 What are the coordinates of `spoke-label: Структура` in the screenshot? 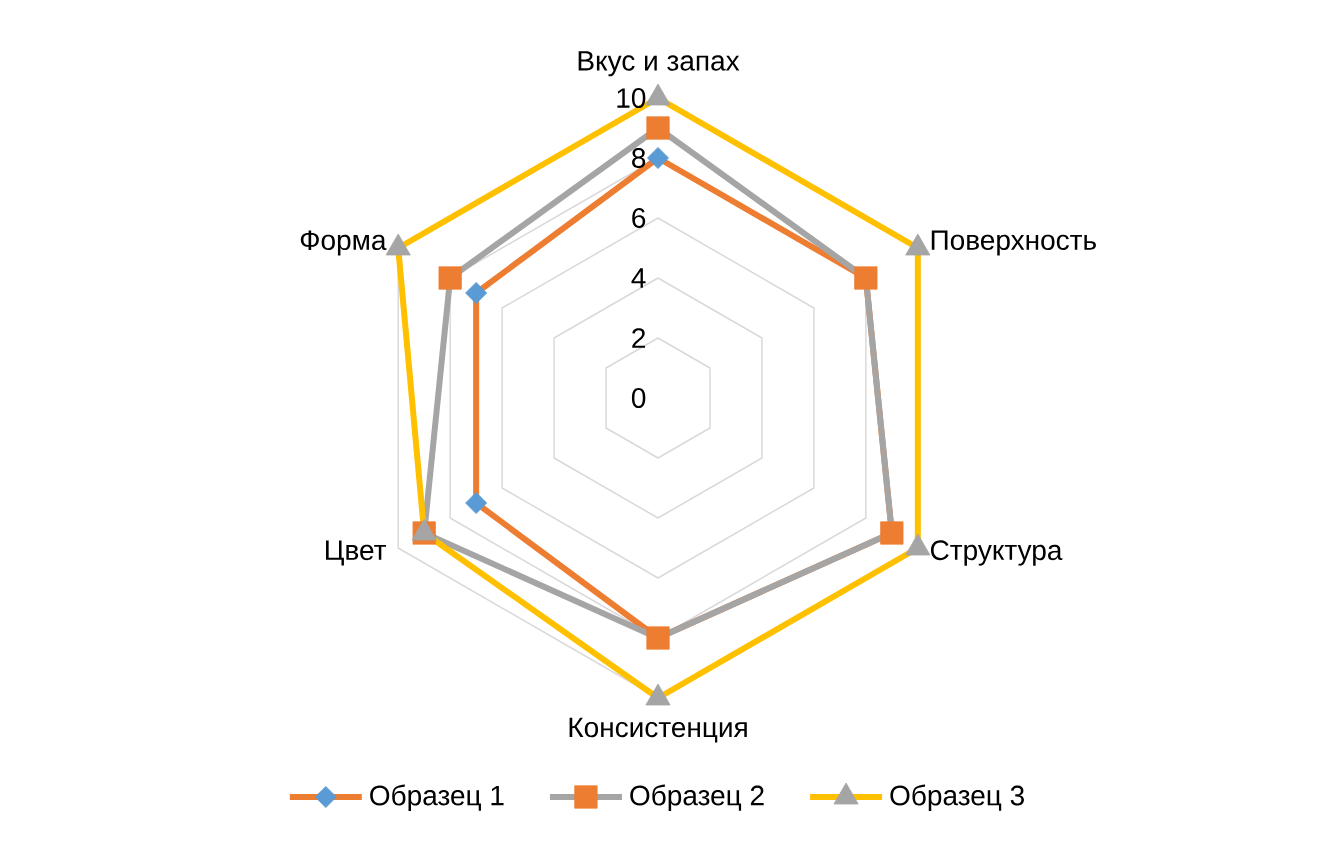 It's located at (996, 553).